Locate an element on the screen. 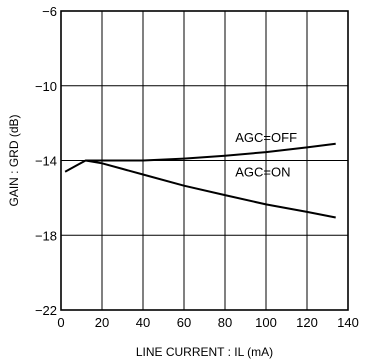 The height and width of the screenshot is (363, 371). y-tick-label: −22 is located at coordinates (46, 310).